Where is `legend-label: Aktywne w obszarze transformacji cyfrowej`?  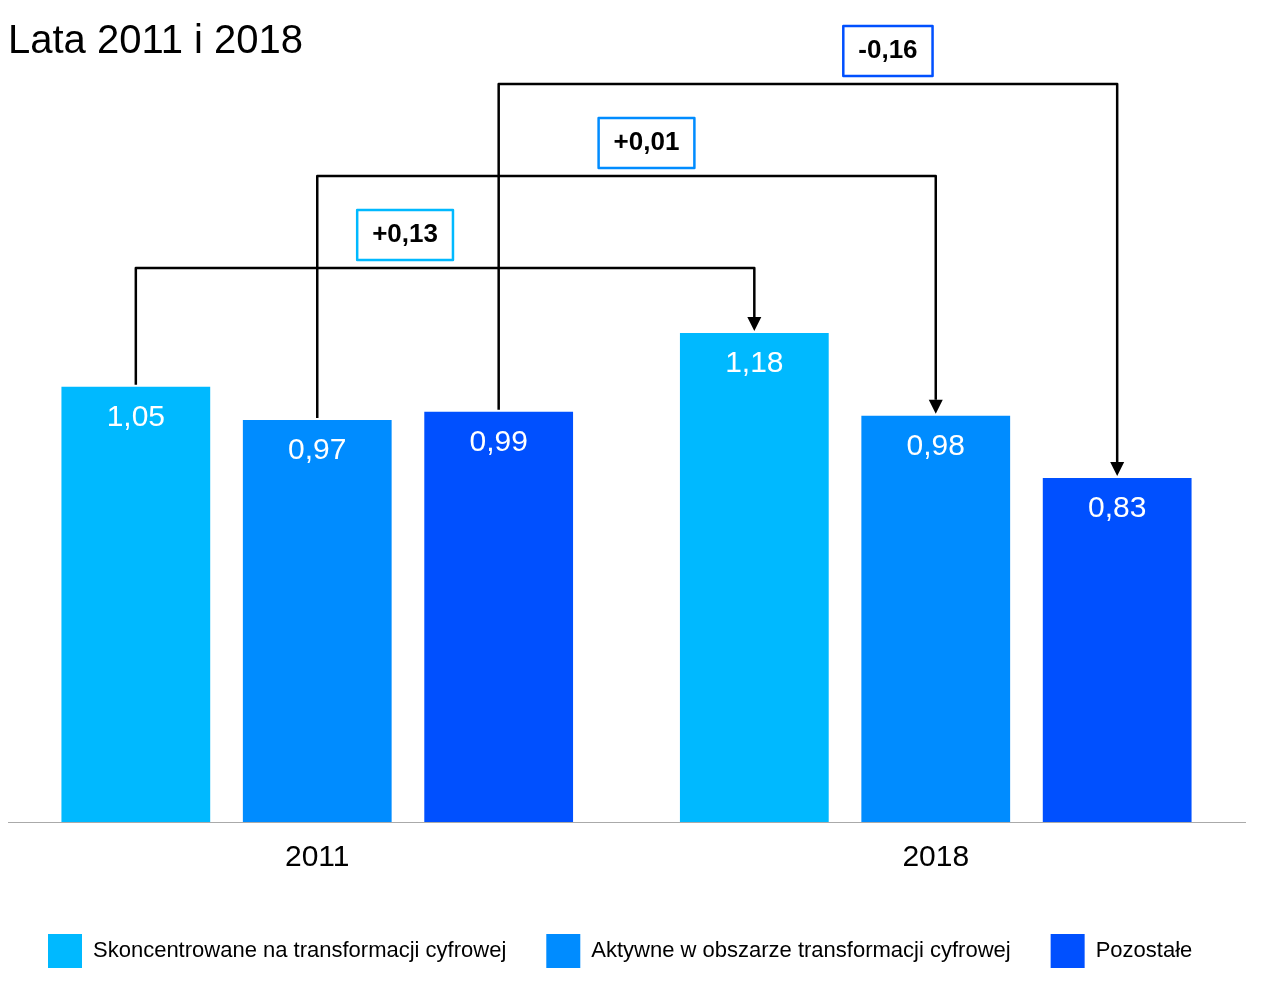 legend-label: Aktywne w obszarze transformacji cyfrowej is located at coordinates (801, 950).